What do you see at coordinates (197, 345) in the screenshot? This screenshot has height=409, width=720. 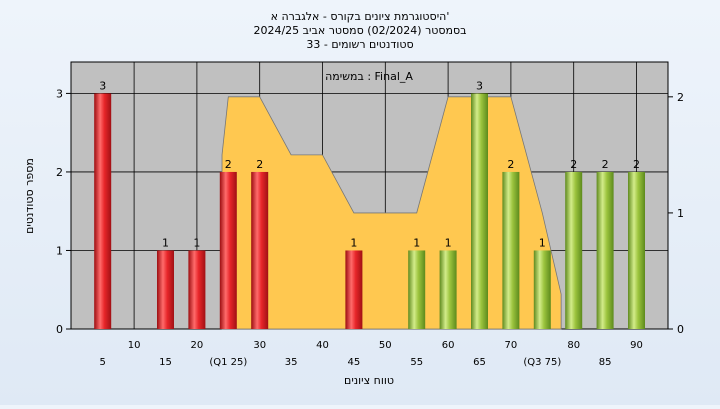 I see `x-tick-label: 20` at bounding box center [197, 345].